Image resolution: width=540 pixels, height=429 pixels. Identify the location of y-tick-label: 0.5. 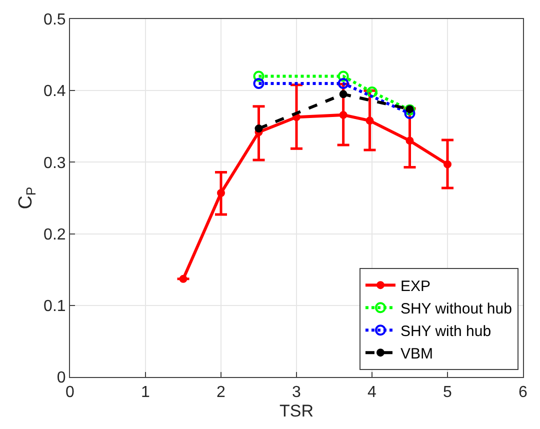
(55, 20).